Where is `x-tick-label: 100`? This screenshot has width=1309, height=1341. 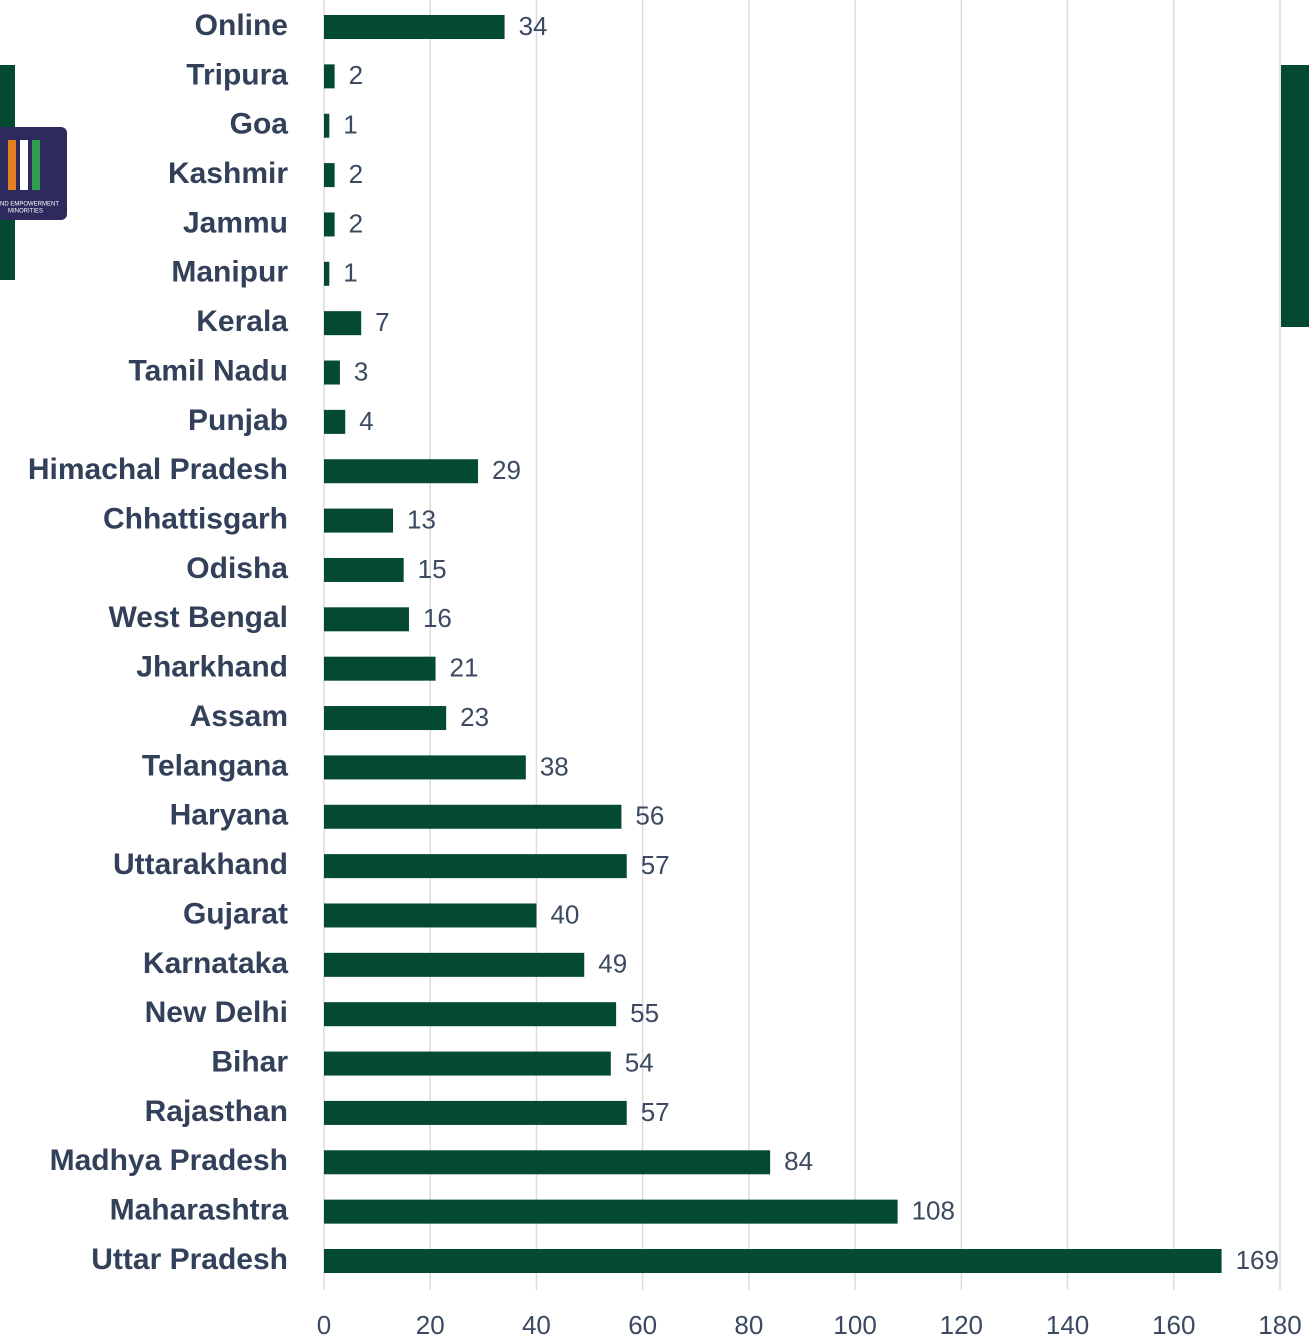 x-tick-label: 100 is located at coordinates (854, 1325).